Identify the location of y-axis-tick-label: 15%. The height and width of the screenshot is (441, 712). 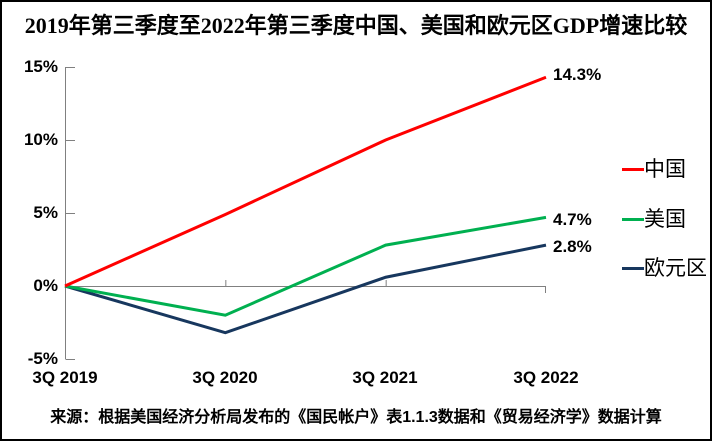
(40, 66).